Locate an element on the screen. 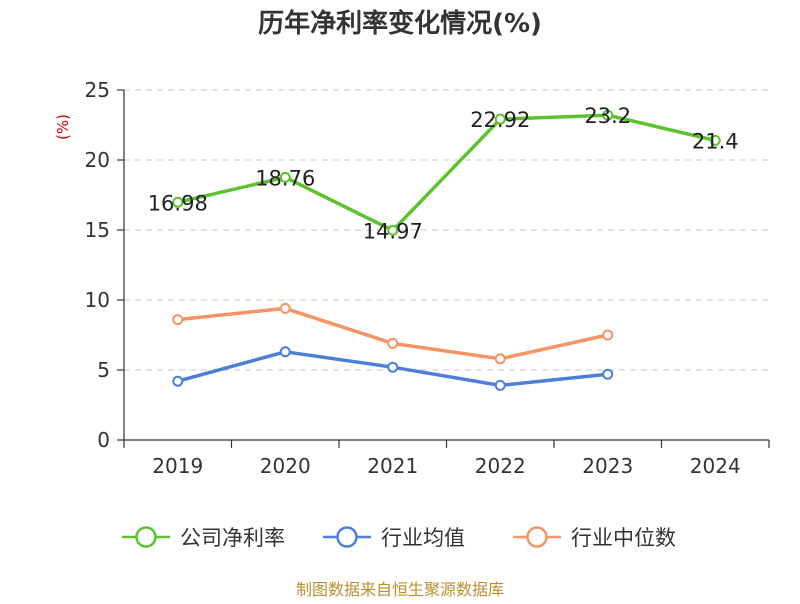  data-label-2024: 21.4 is located at coordinates (715, 141).